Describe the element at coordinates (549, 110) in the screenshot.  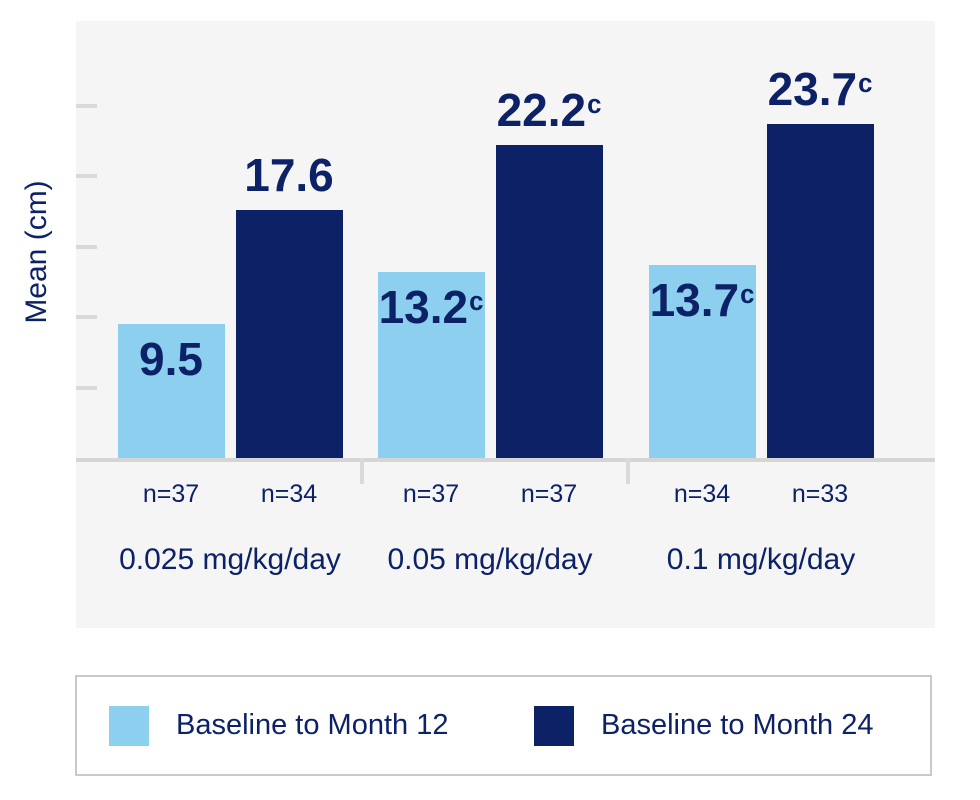
I see `bar-value-label: 22.2c` at that location.